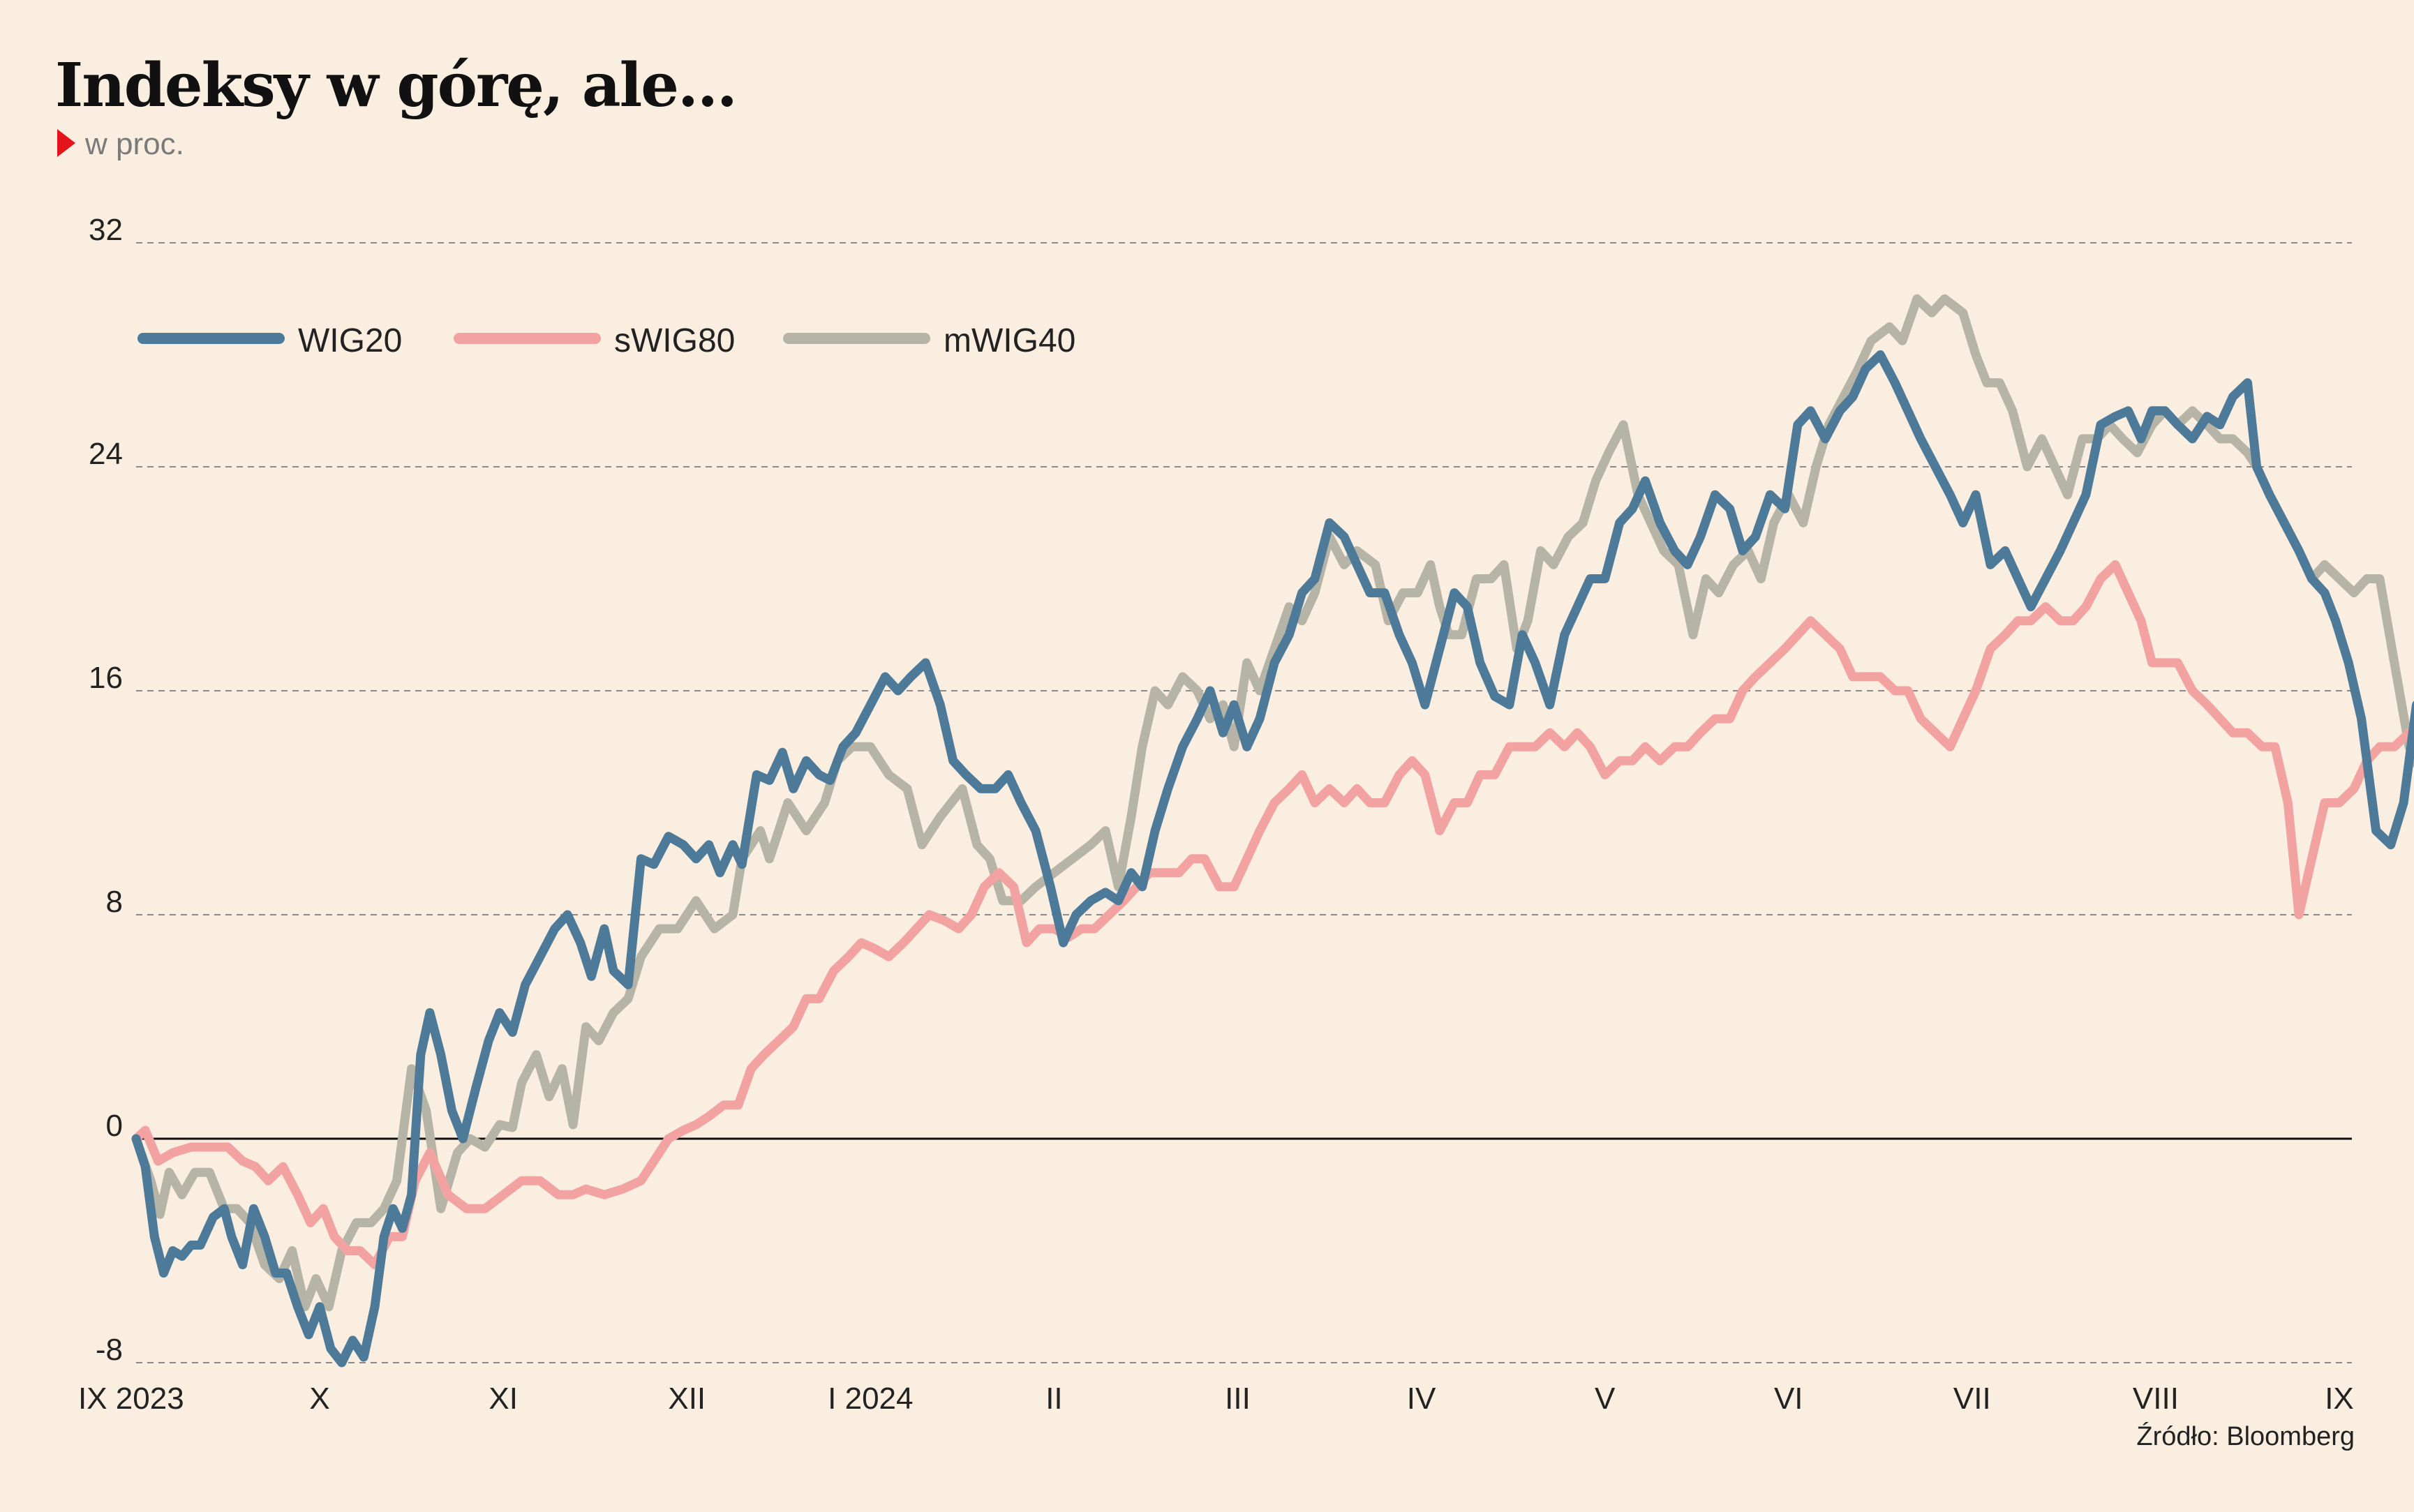 Image resolution: width=2414 pixels, height=1512 pixels. What do you see at coordinates (606, 340) in the screenshot?
I see `legend: WIG20 sWIG80 mWIG40` at bounding box center [606, 340].